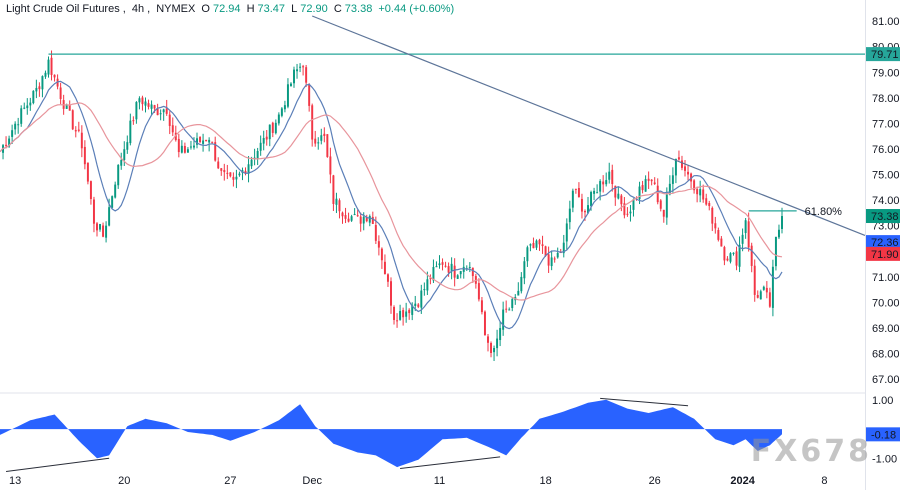  What do you see at coordinates (138, 9) in the screenshot?
I see `timeframe: 4h` at bounding box center [138, 9].